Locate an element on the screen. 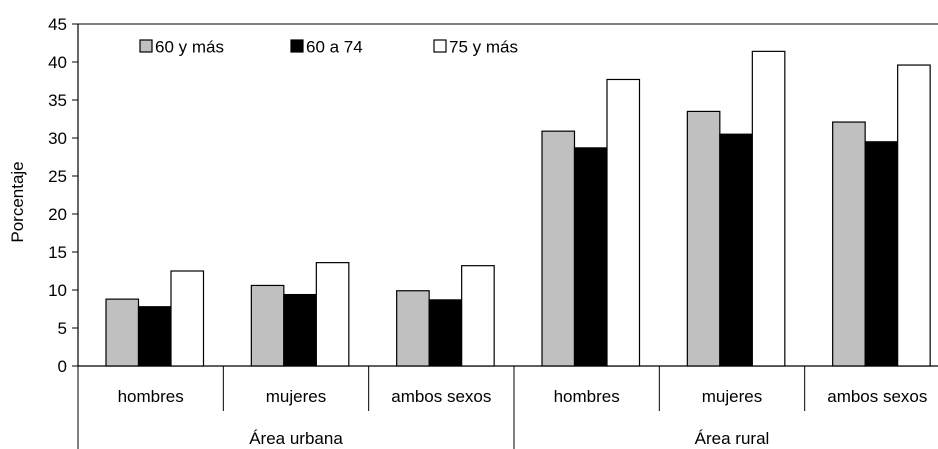  y-tick-label: 10 is located at coordinates (57, 290).